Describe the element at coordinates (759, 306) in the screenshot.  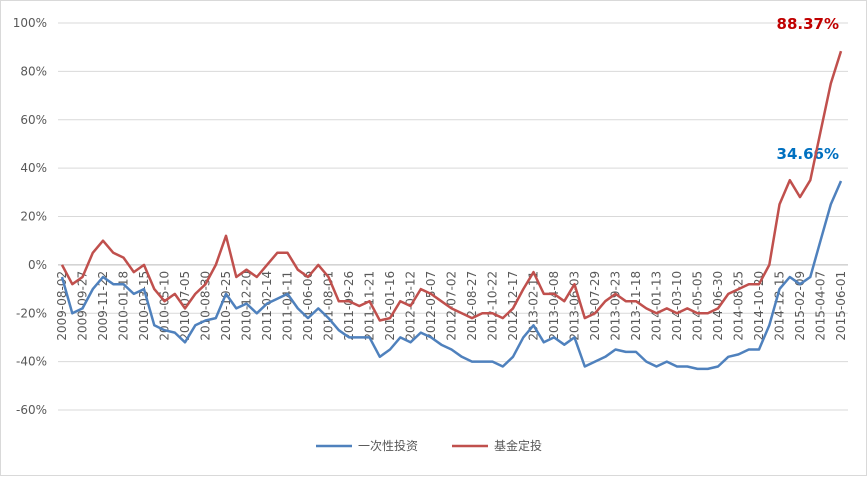
I see `x-tick-label: 2014-10-20` at that location.